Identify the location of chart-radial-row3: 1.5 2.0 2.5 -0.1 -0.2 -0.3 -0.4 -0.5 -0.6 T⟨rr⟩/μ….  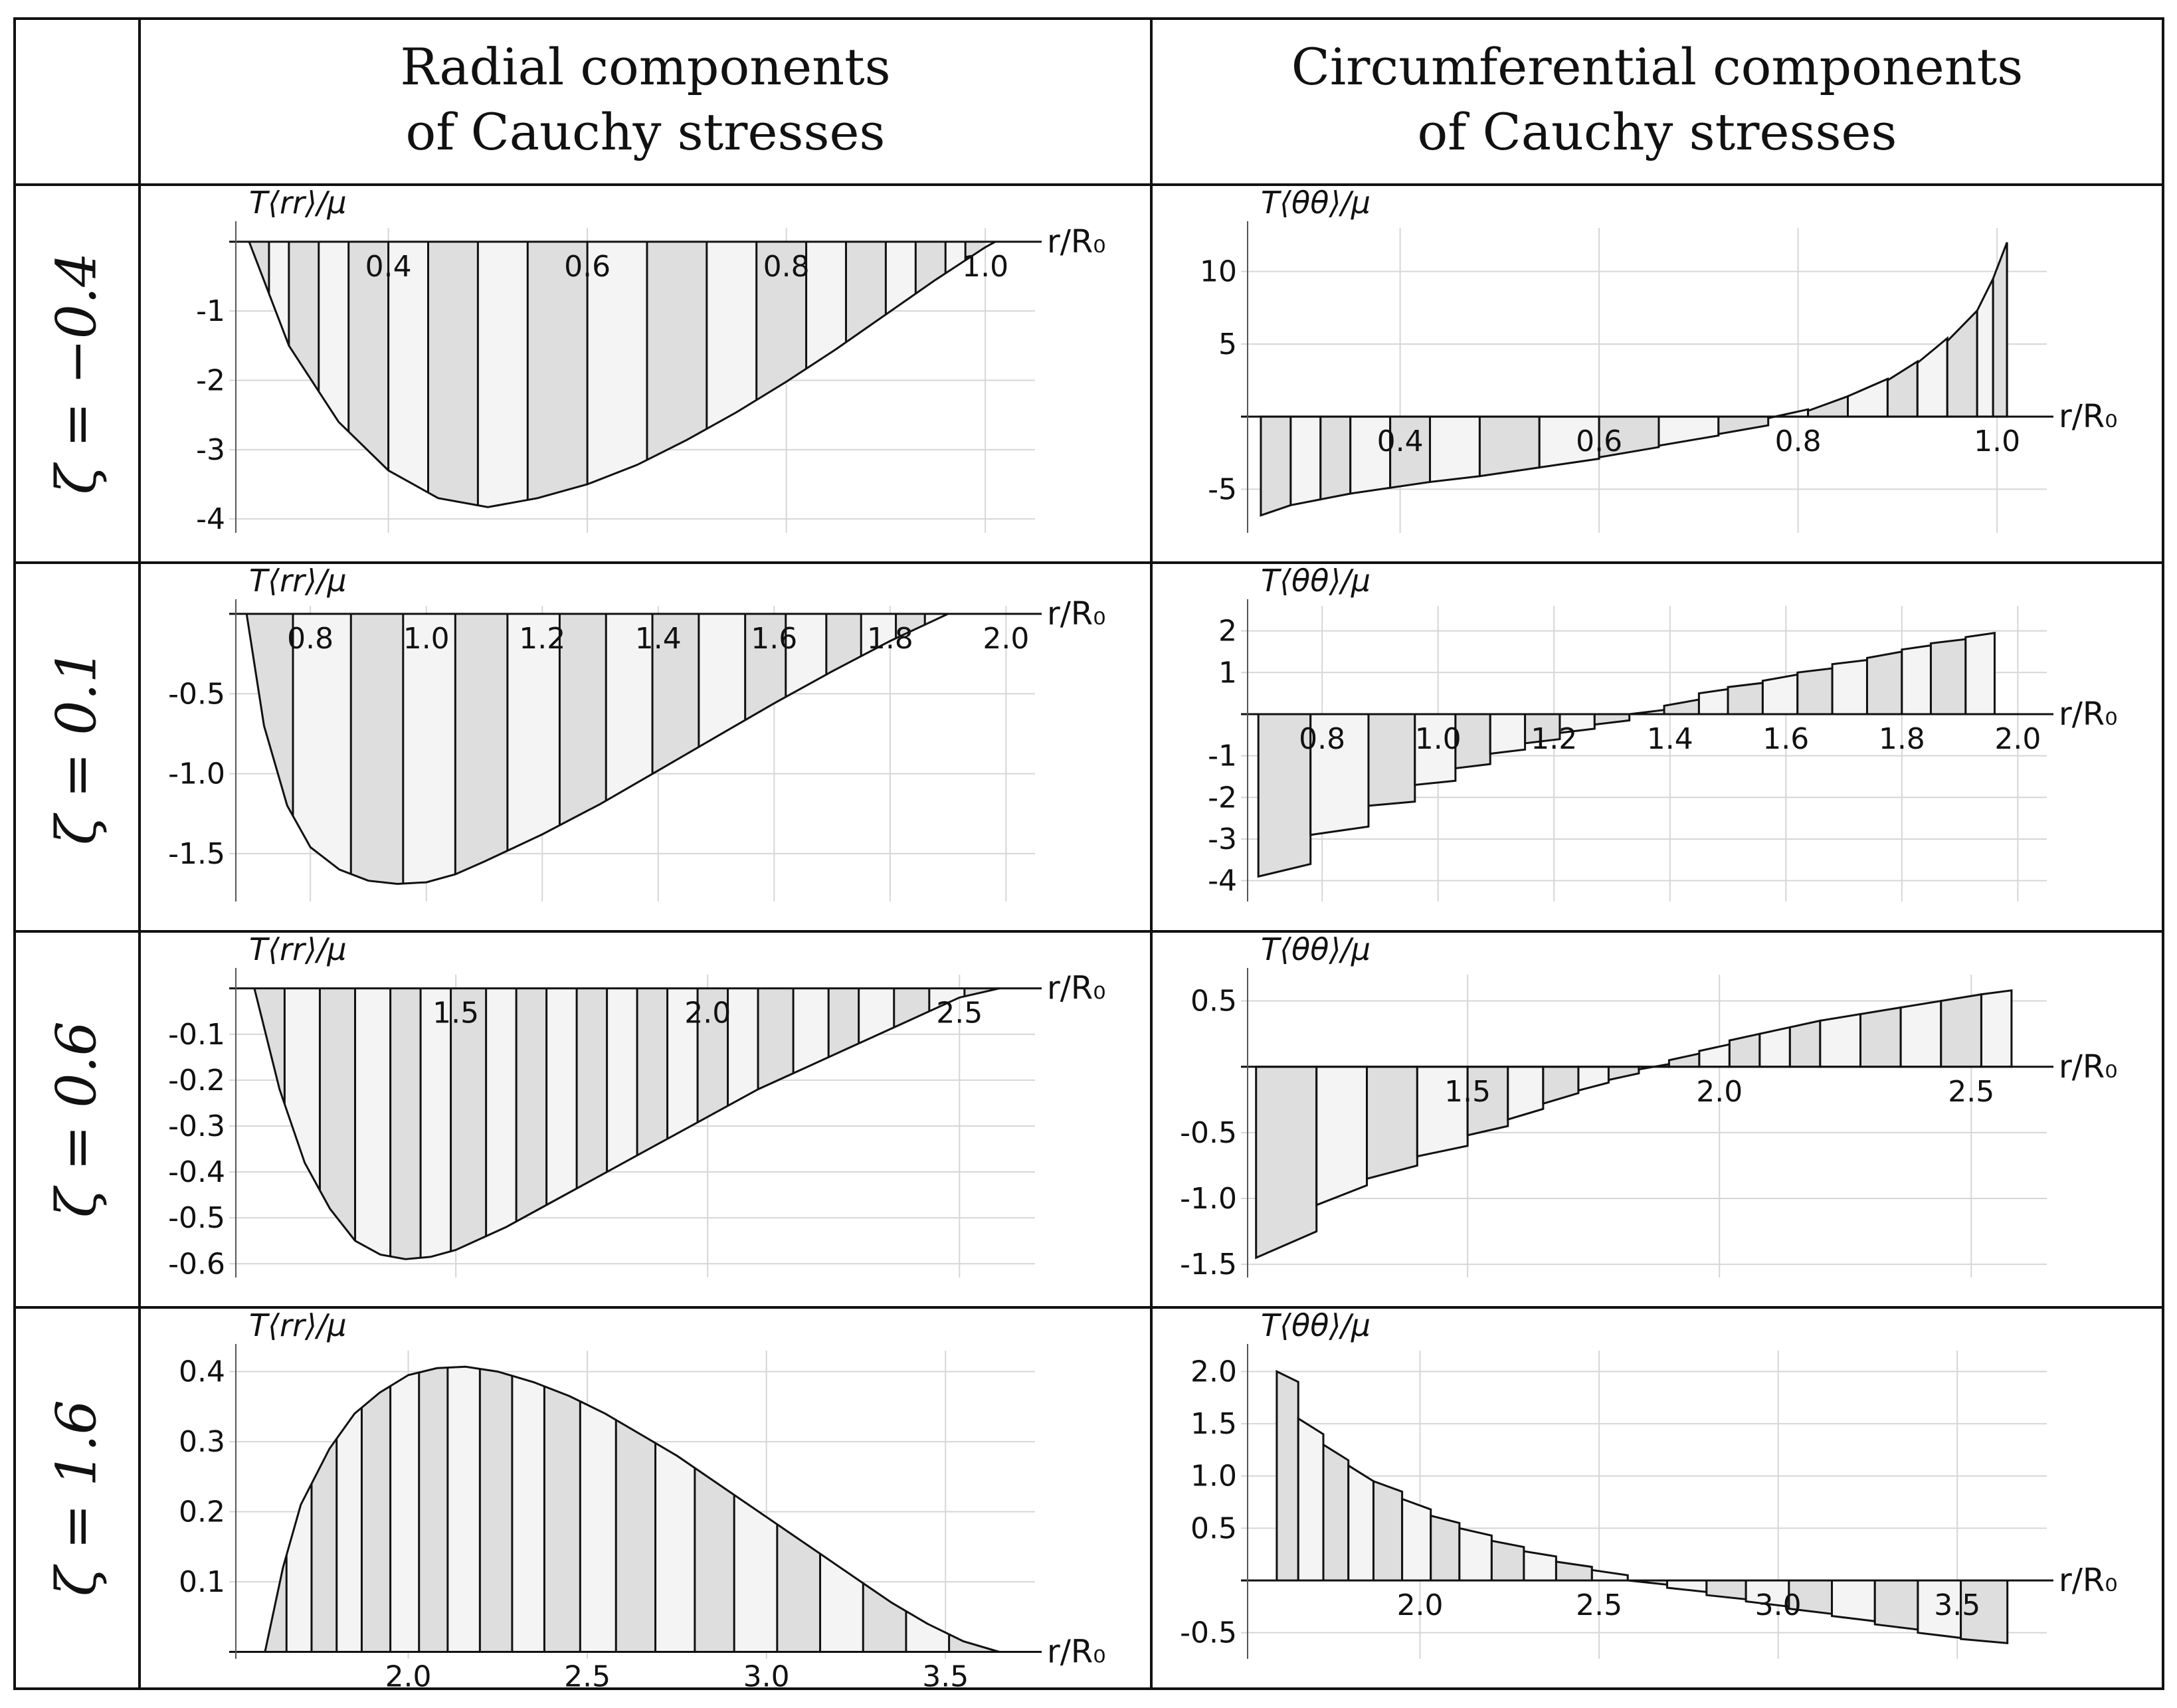
(637, 1106).